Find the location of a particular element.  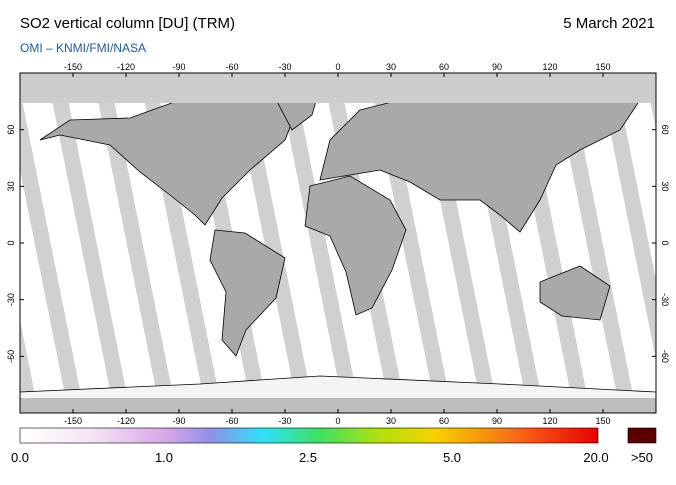

lon-label-bottom: 150 is located at coordinates (602, 421).